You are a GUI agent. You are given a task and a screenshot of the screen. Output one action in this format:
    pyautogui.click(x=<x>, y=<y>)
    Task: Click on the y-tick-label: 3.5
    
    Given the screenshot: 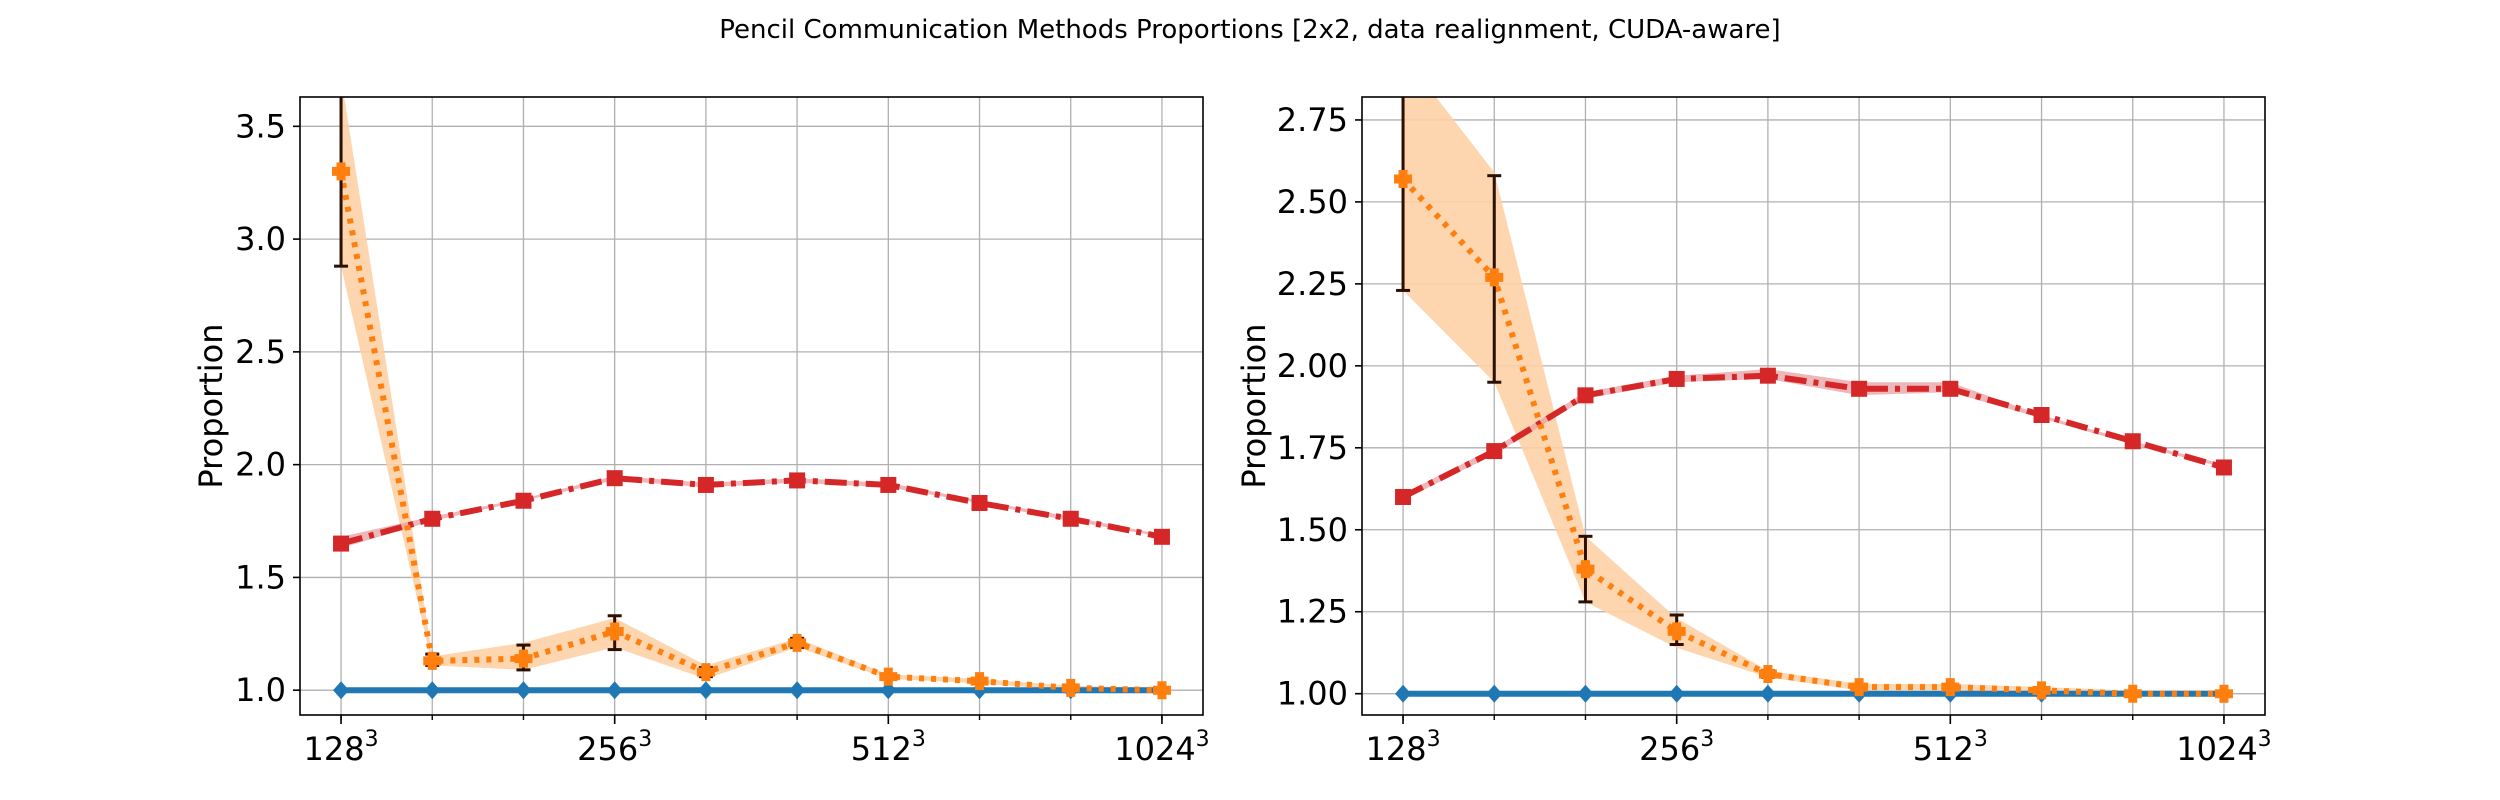 What is the action you would take?
    pyautogui.click(x=260, y=126)
    